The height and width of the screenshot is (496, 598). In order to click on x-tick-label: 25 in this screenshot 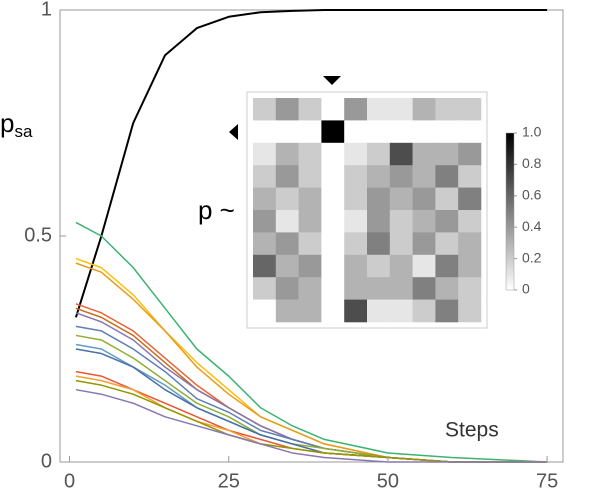, I will do `click(229, 481)`.